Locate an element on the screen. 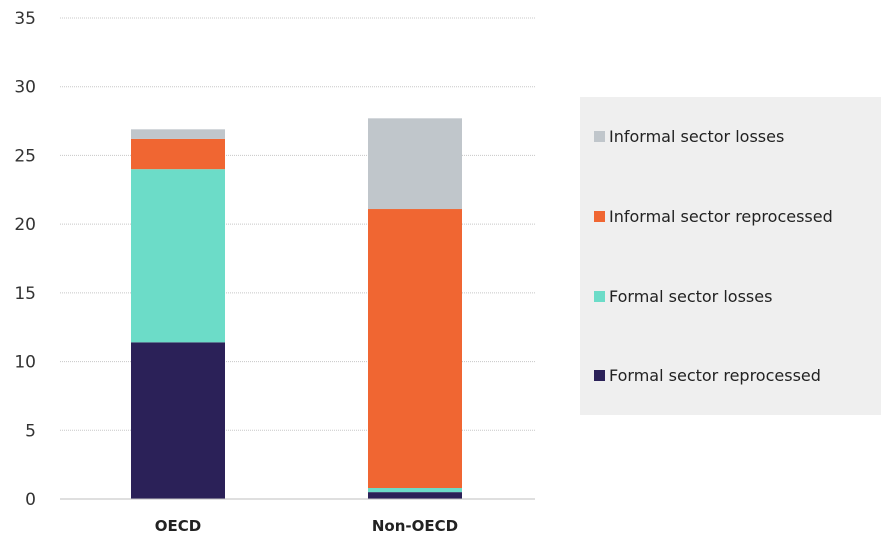  y-tick-label: 10 is located at coordinates (25, 363).